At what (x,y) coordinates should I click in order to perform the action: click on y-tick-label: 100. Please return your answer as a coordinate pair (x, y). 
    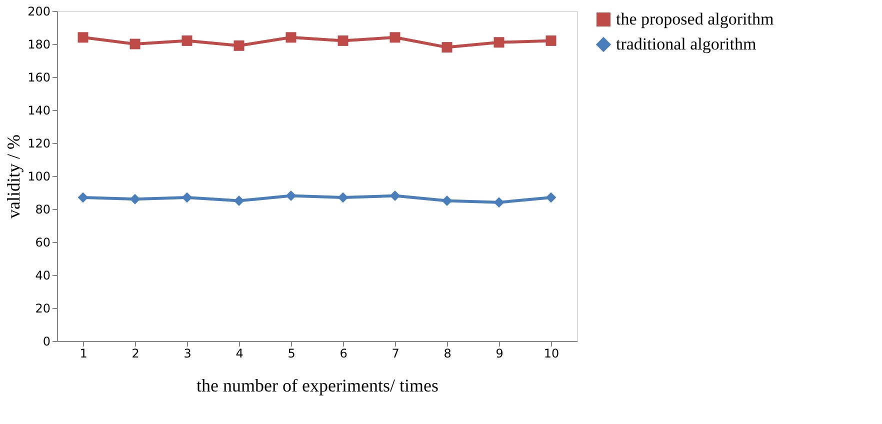
    Looking at the image, I should click on (39, 177).